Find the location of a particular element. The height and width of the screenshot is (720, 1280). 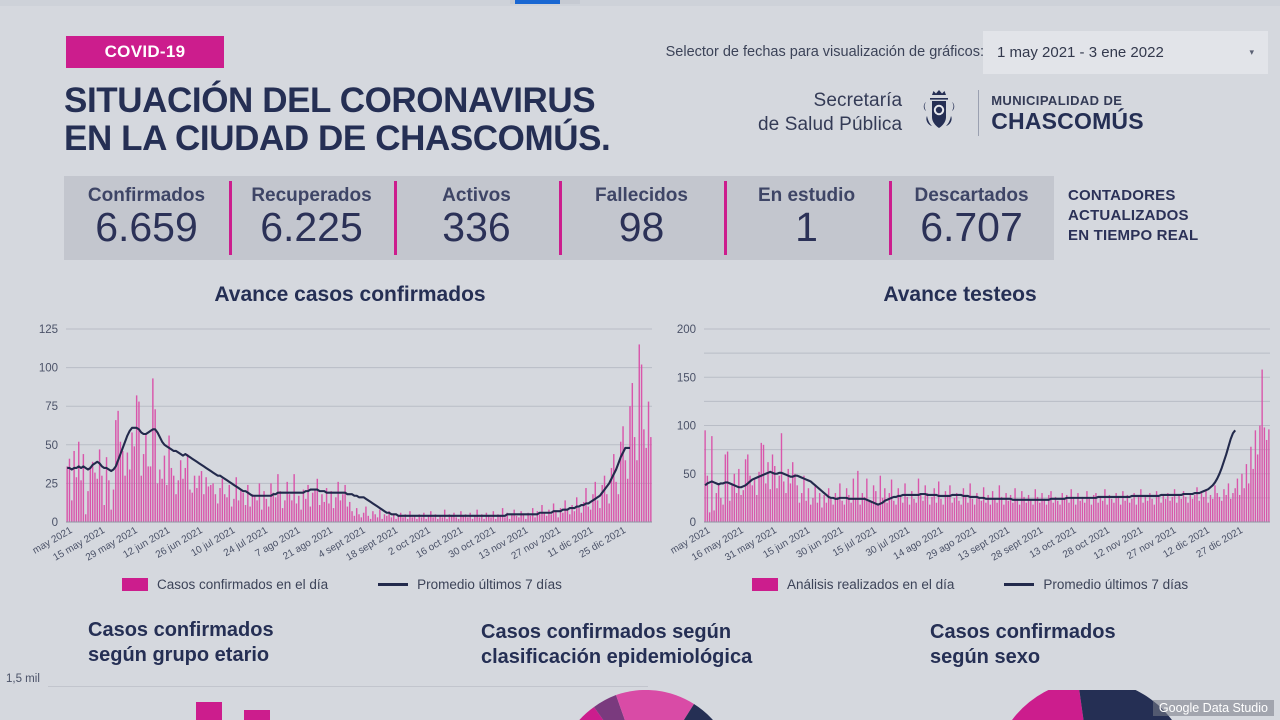

pie-sexo is located at coordinates (1092, 705).